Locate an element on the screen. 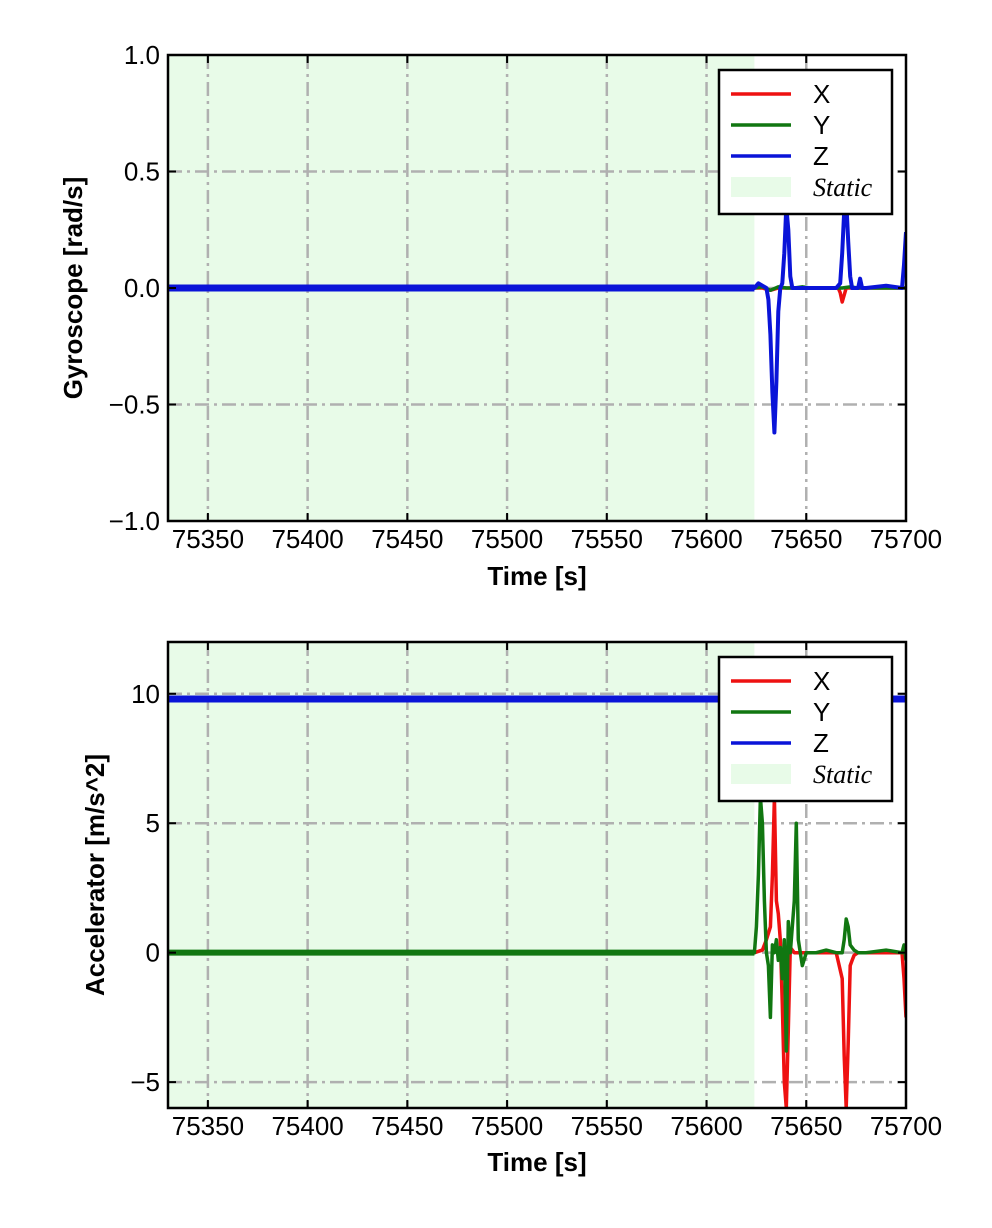 The width and height of the screenshot is (992, 1228). series-line-z is located at coordinates (537, 316).